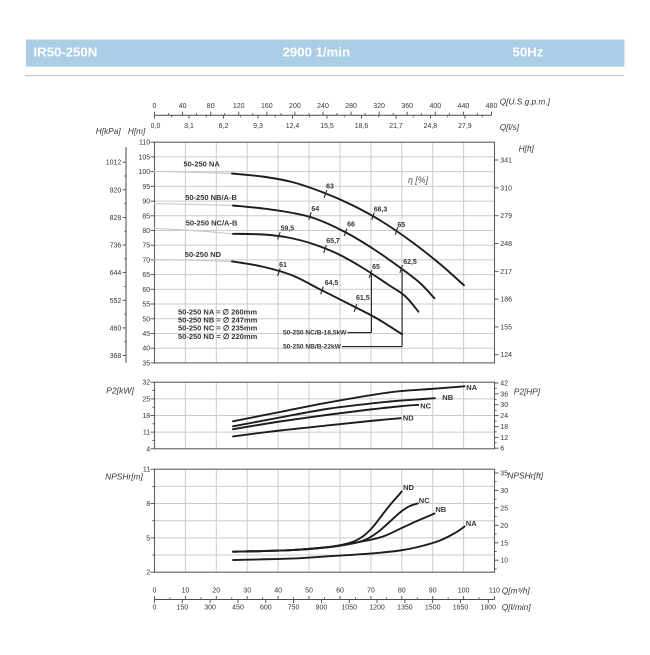 The image size is (650, 655). Describe the element at coordinates (504, 474) in the screenshot. I see `svg-text: 35` at that location.